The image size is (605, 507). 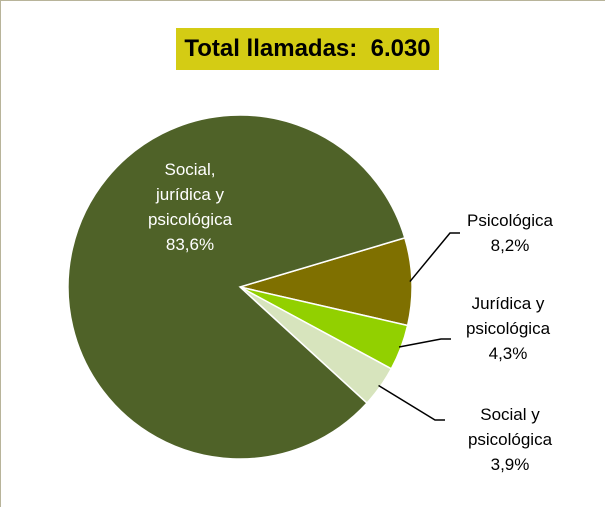 What do you see at coordinates (190, 244) in the screenshot?
I see `slice-value-label: 83,6%` at bounding box center [190, 244].